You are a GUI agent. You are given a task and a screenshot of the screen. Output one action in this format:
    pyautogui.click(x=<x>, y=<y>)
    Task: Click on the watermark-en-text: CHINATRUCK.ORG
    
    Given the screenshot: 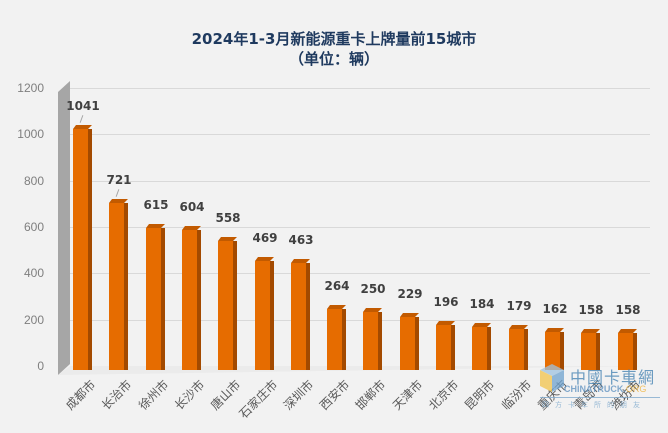 What is the action you would take?
    pyautogui.click(x=605, y=389)
    